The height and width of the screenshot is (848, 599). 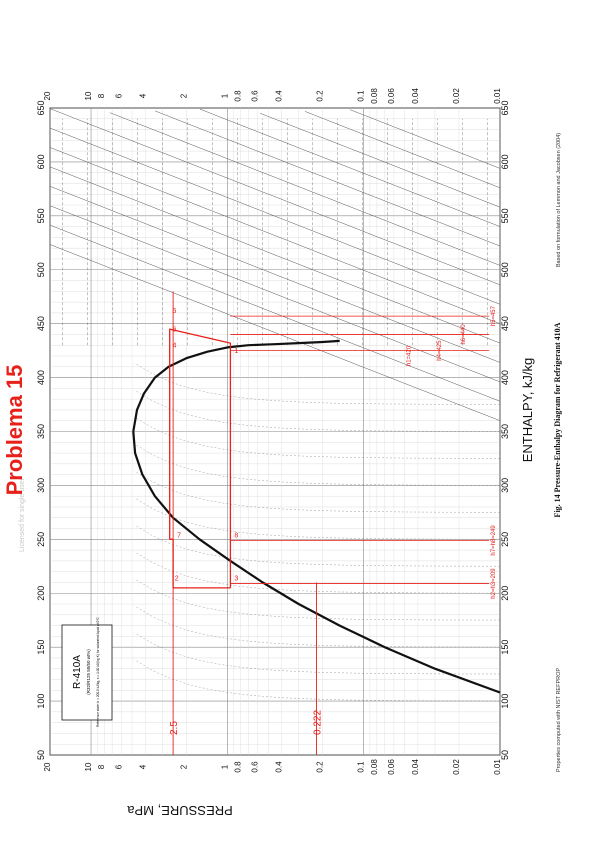 I want to click on state-number: 5, so click(x=175, y=311).